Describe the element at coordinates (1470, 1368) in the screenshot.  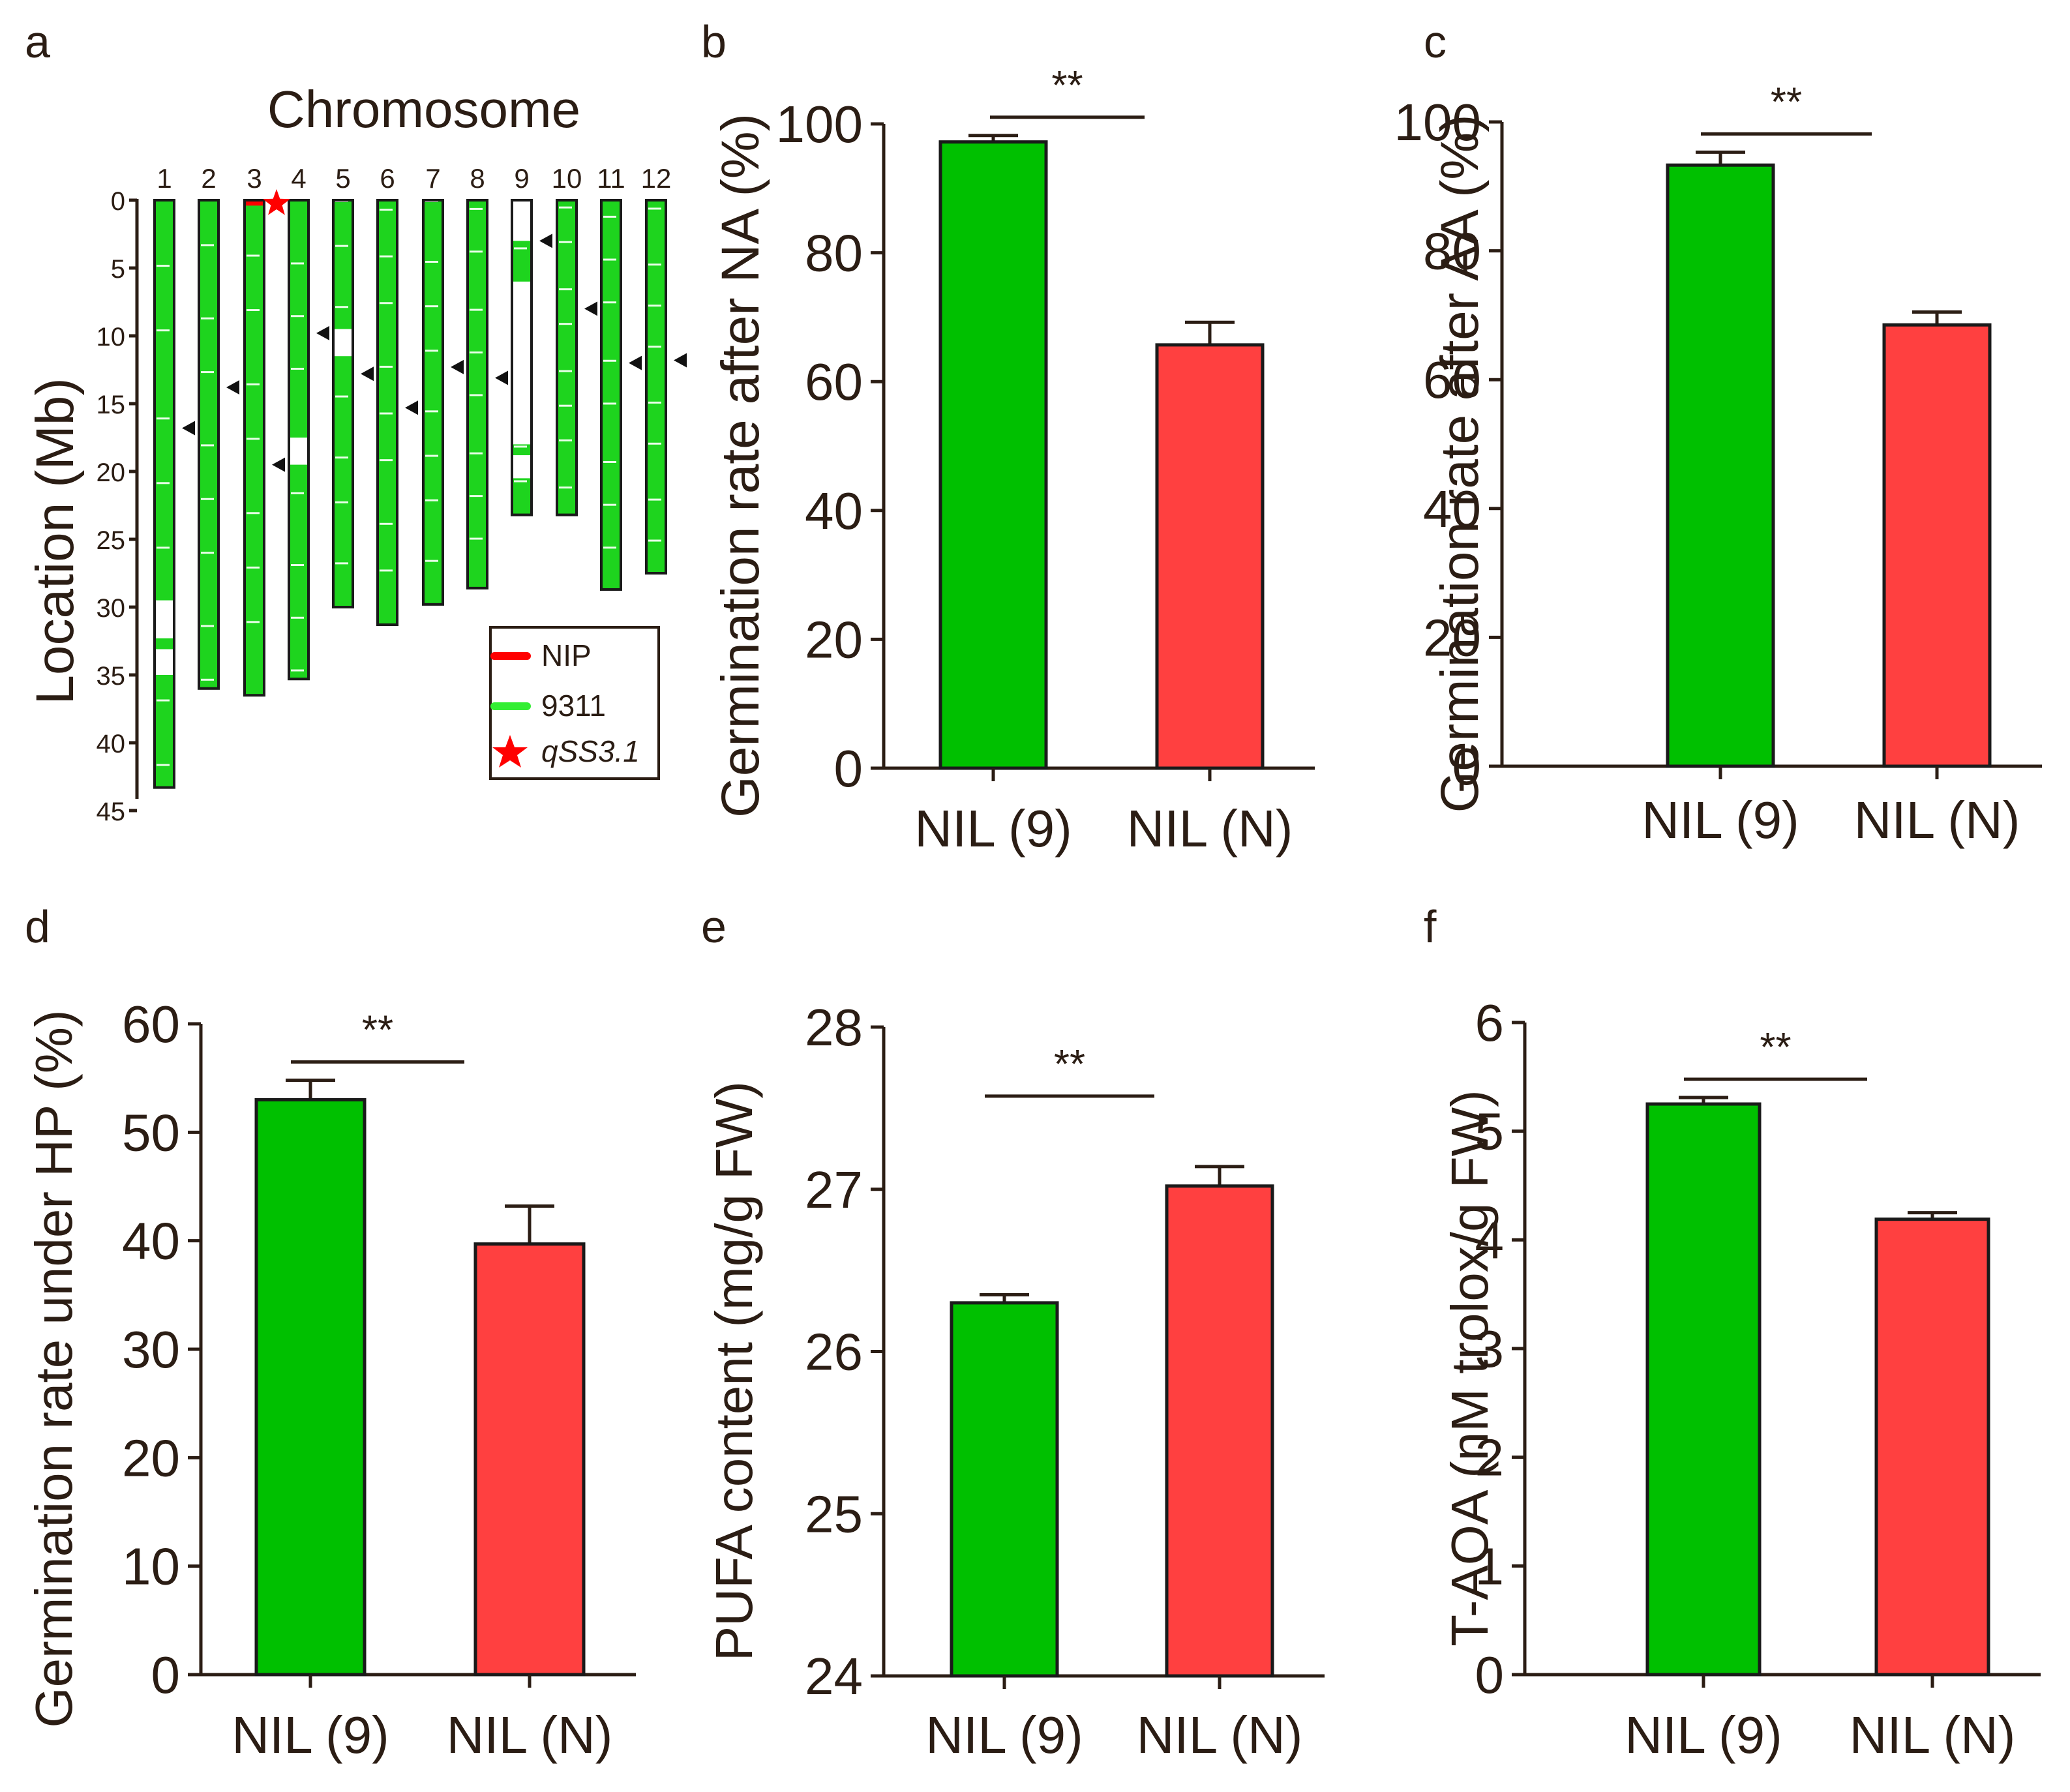
I see `panel-f-y-axis-label: T-AOA (nM trolox/g FW)` at that location.